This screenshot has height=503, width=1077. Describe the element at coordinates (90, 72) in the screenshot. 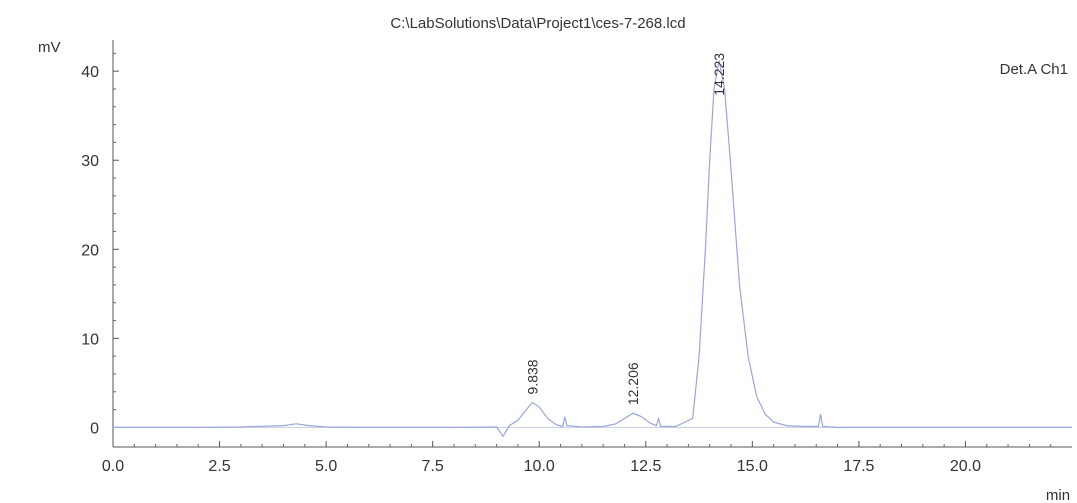

I see `y-tick-label: 40` at that location.